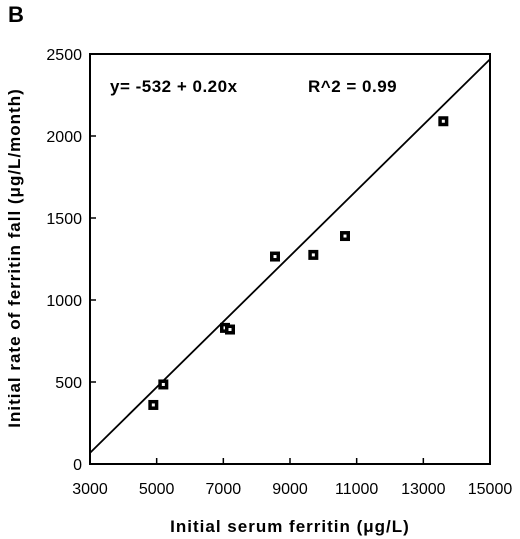 Image resolution: width=520 pixels, height=539 pixels. What do you see at coordinates (16, 14) in the screenshot?
I see `panel-label: B` at bounding box center [16, 14].